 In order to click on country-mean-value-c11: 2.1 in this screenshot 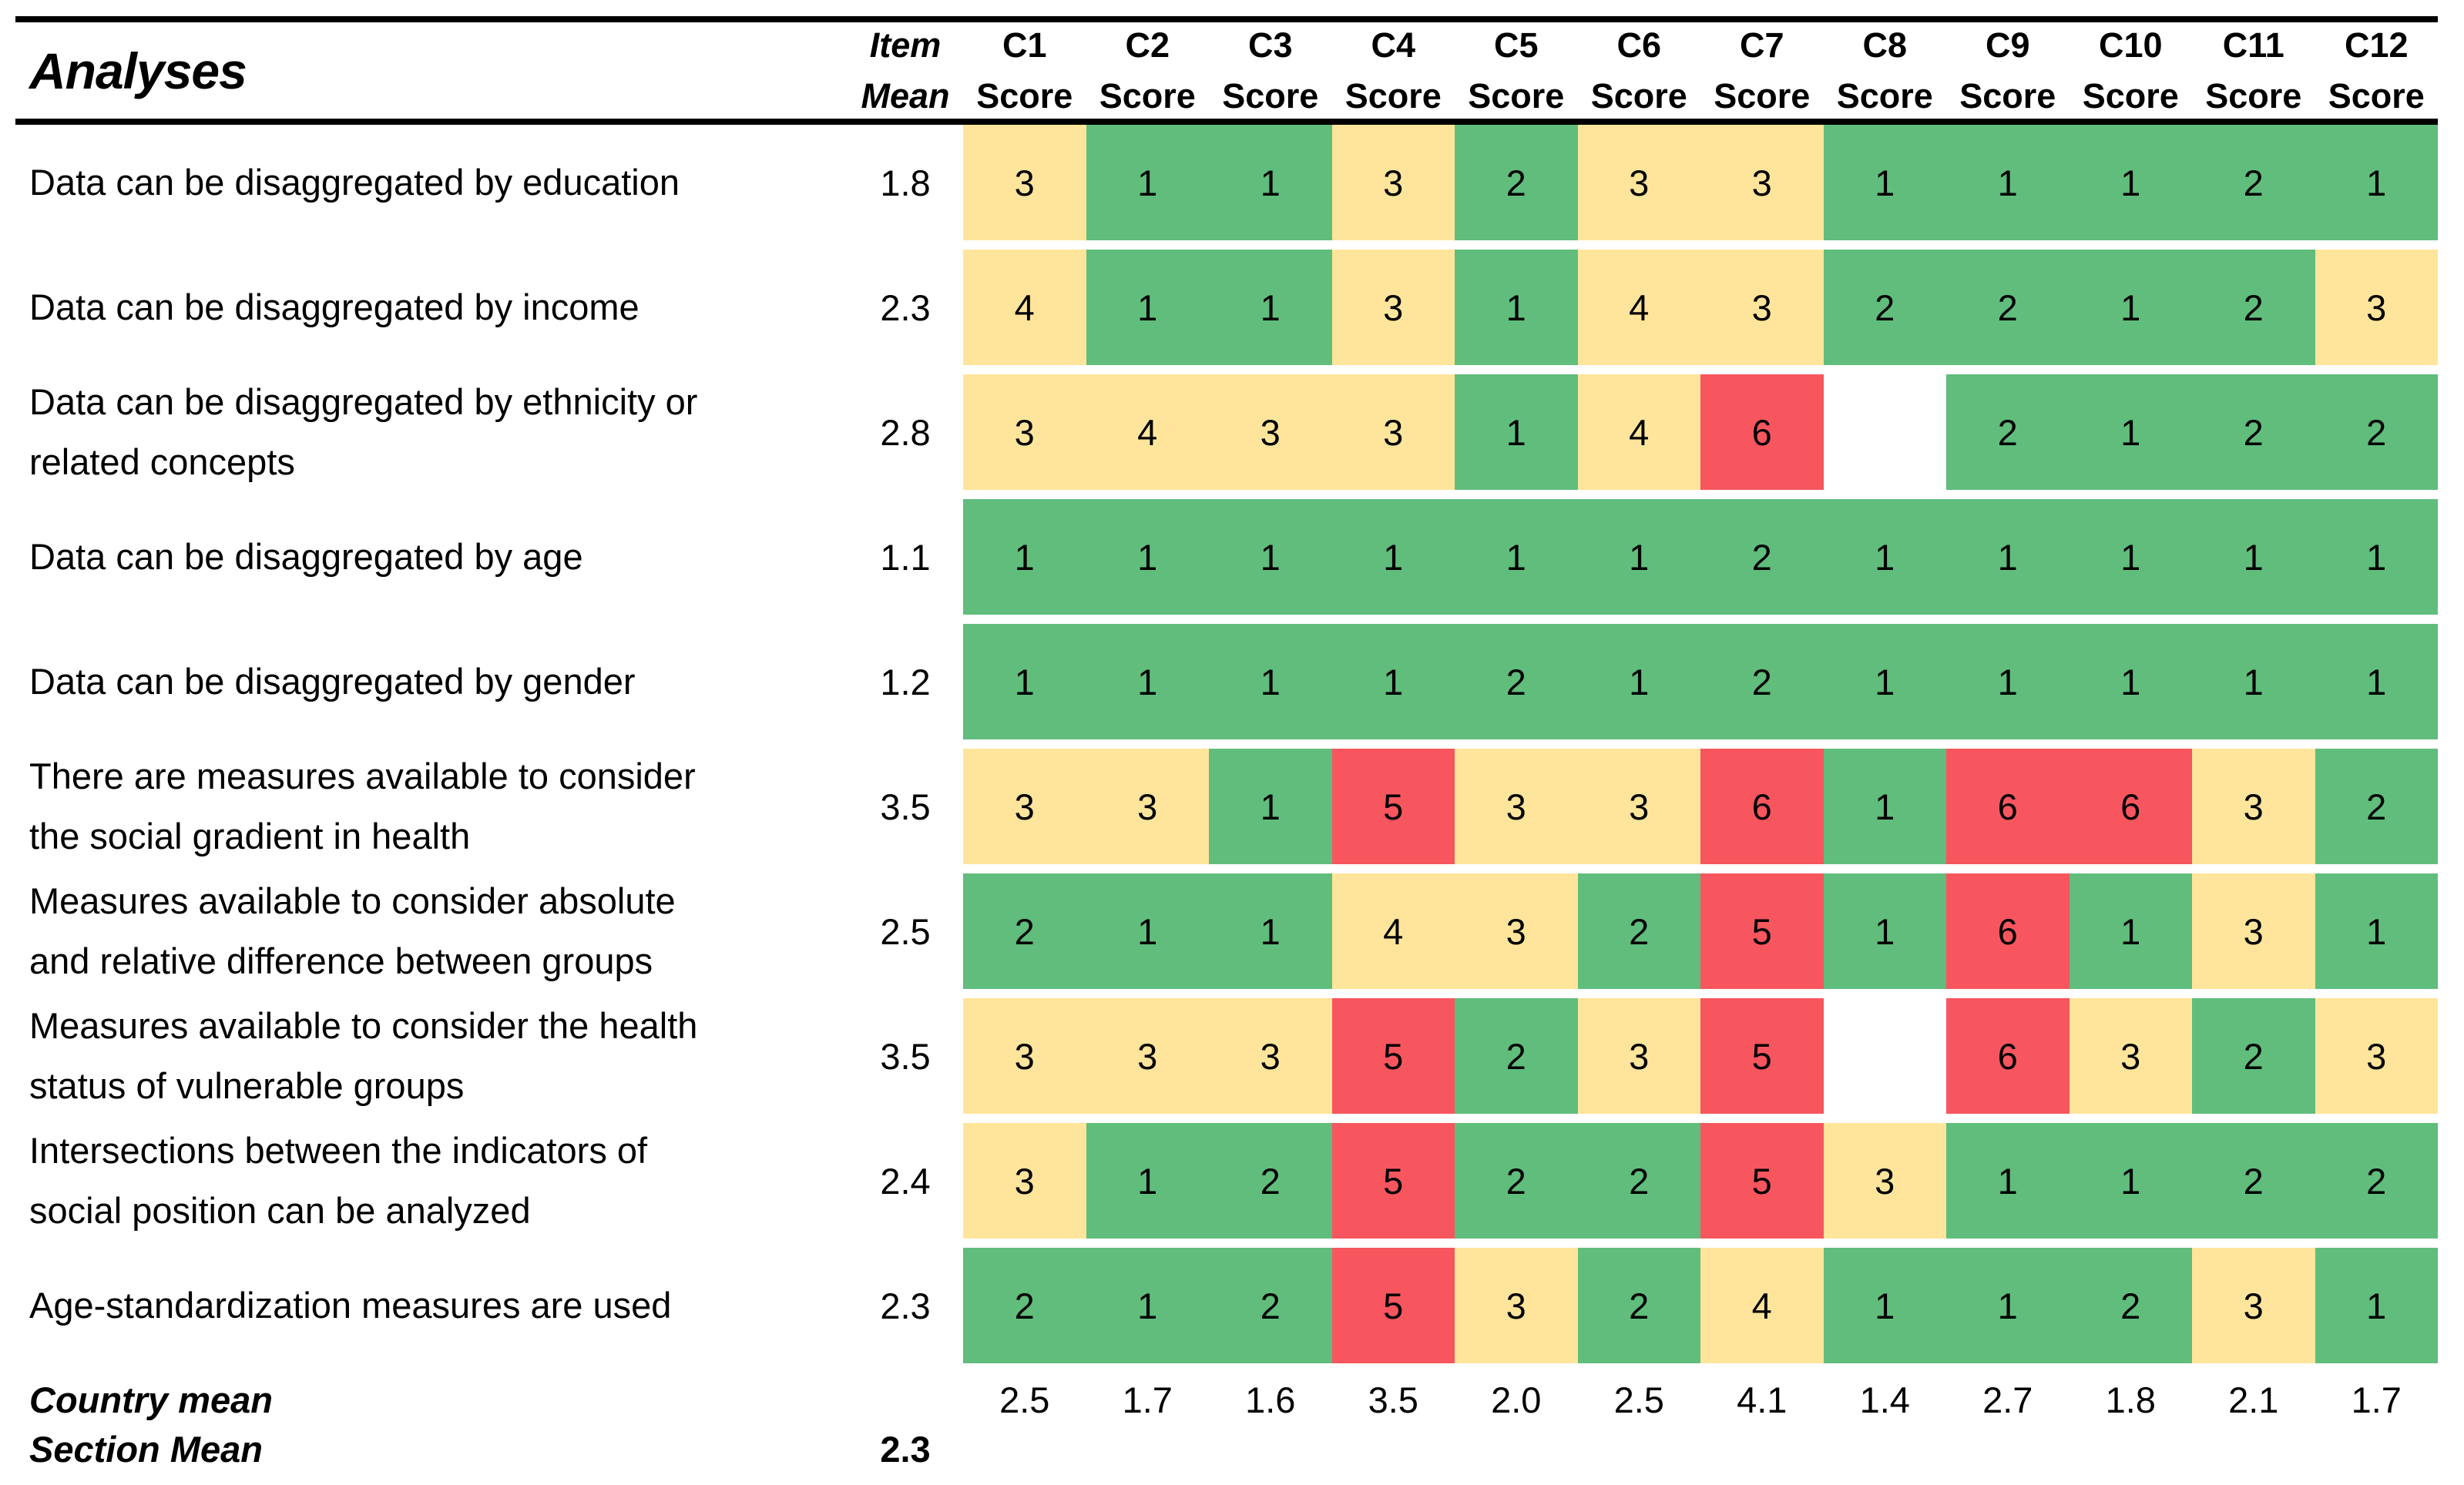, I will do `click(2254, 1399)`.